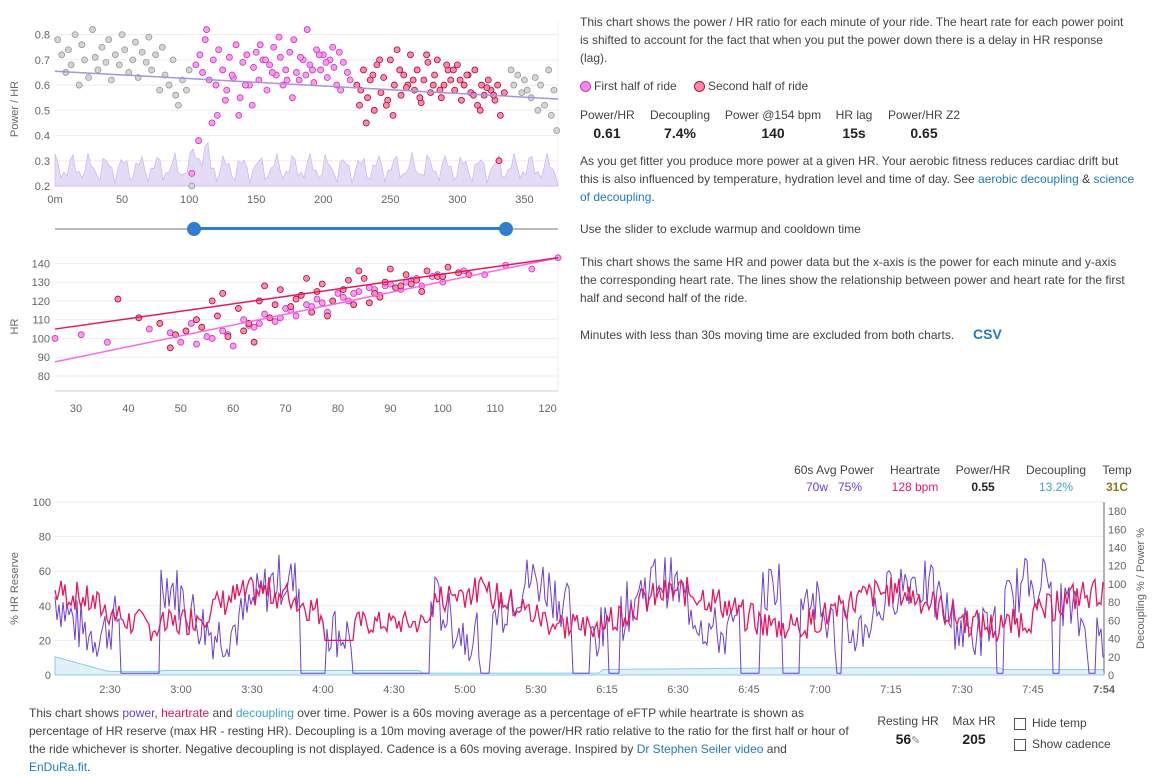 Image resolution: width=1153 pixels, height=776 pixels. I want to click on header-avg-power: 60s Avg Power 70w 75%, so click(834, 478).